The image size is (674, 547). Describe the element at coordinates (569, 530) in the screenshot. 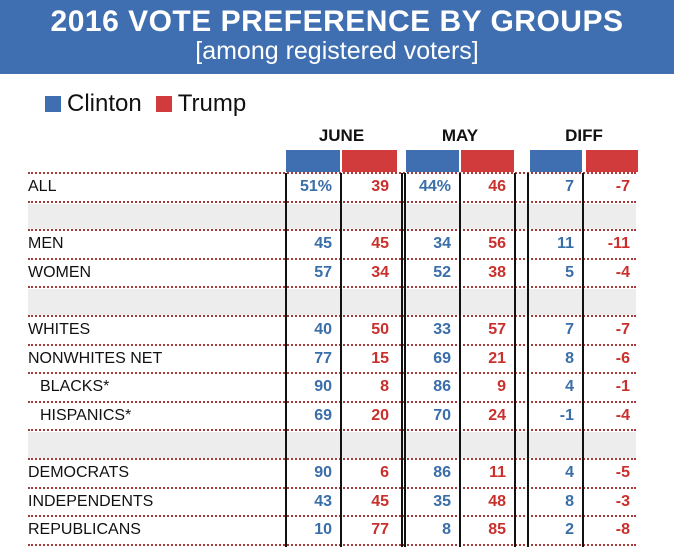

I see `value-republicans-diff-clinton: 2` at that location.